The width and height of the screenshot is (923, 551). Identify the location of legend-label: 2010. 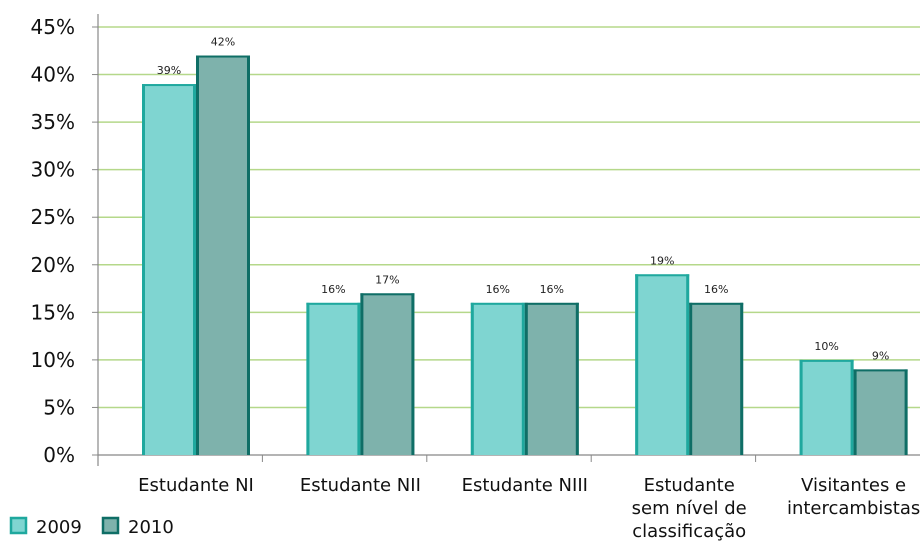
(151, 527).